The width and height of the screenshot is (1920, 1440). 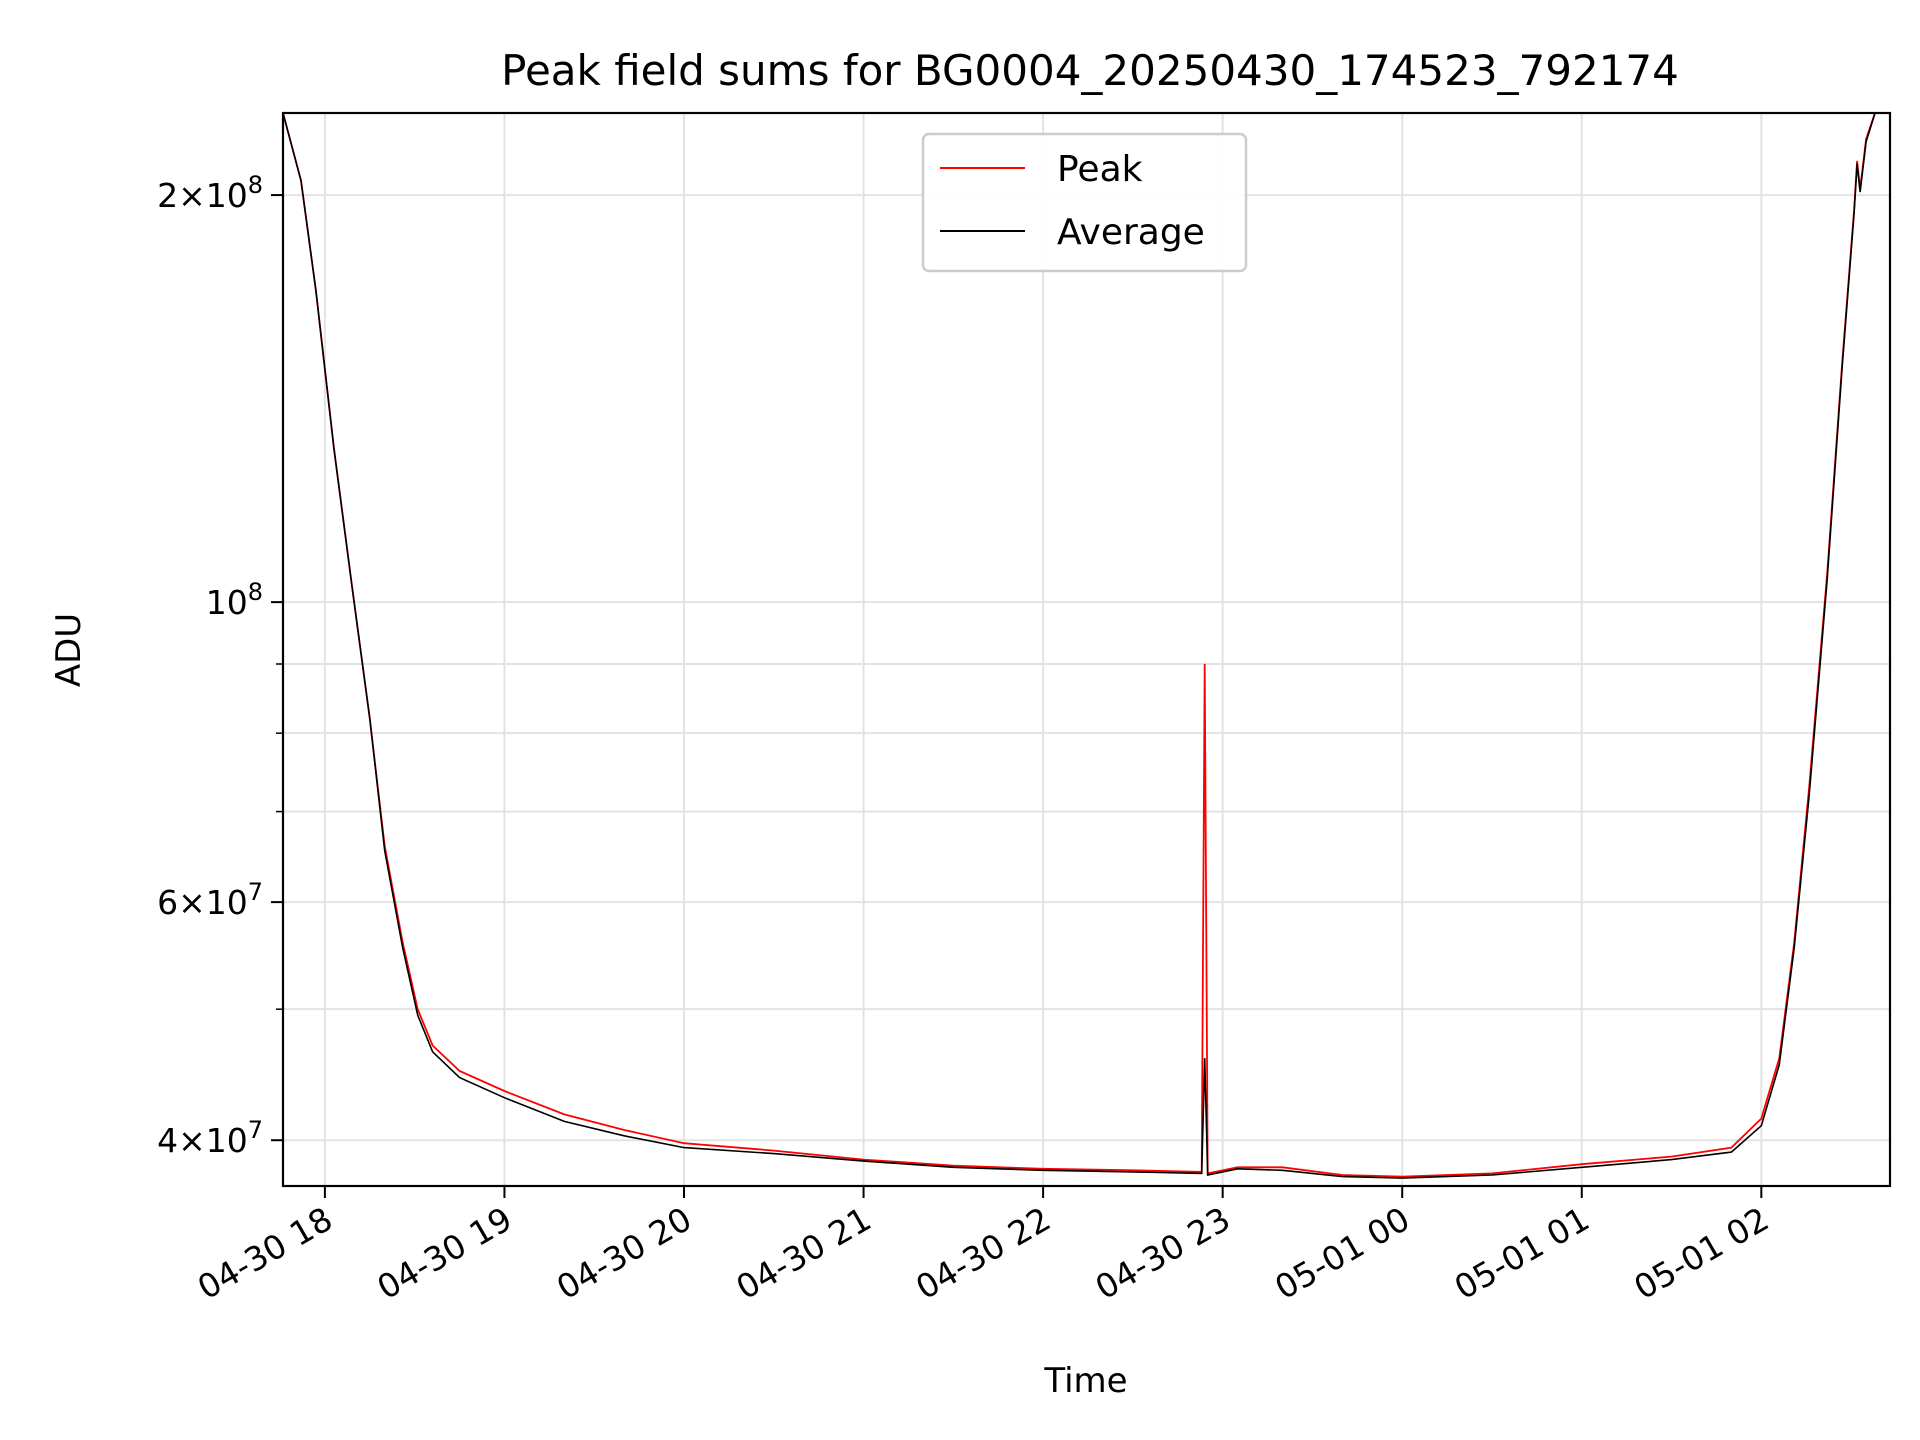 I want to click on x-tick-label: 04-30 18, so click(x=265, y=1253).